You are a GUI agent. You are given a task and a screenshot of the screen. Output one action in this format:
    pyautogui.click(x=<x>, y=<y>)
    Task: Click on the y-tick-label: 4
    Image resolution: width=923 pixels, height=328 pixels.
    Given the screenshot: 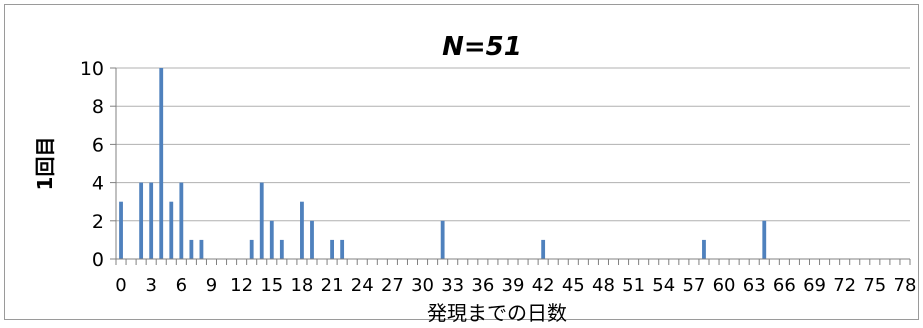 What is the action you would take?
    pyautogui.click(x=98, y=184)
    